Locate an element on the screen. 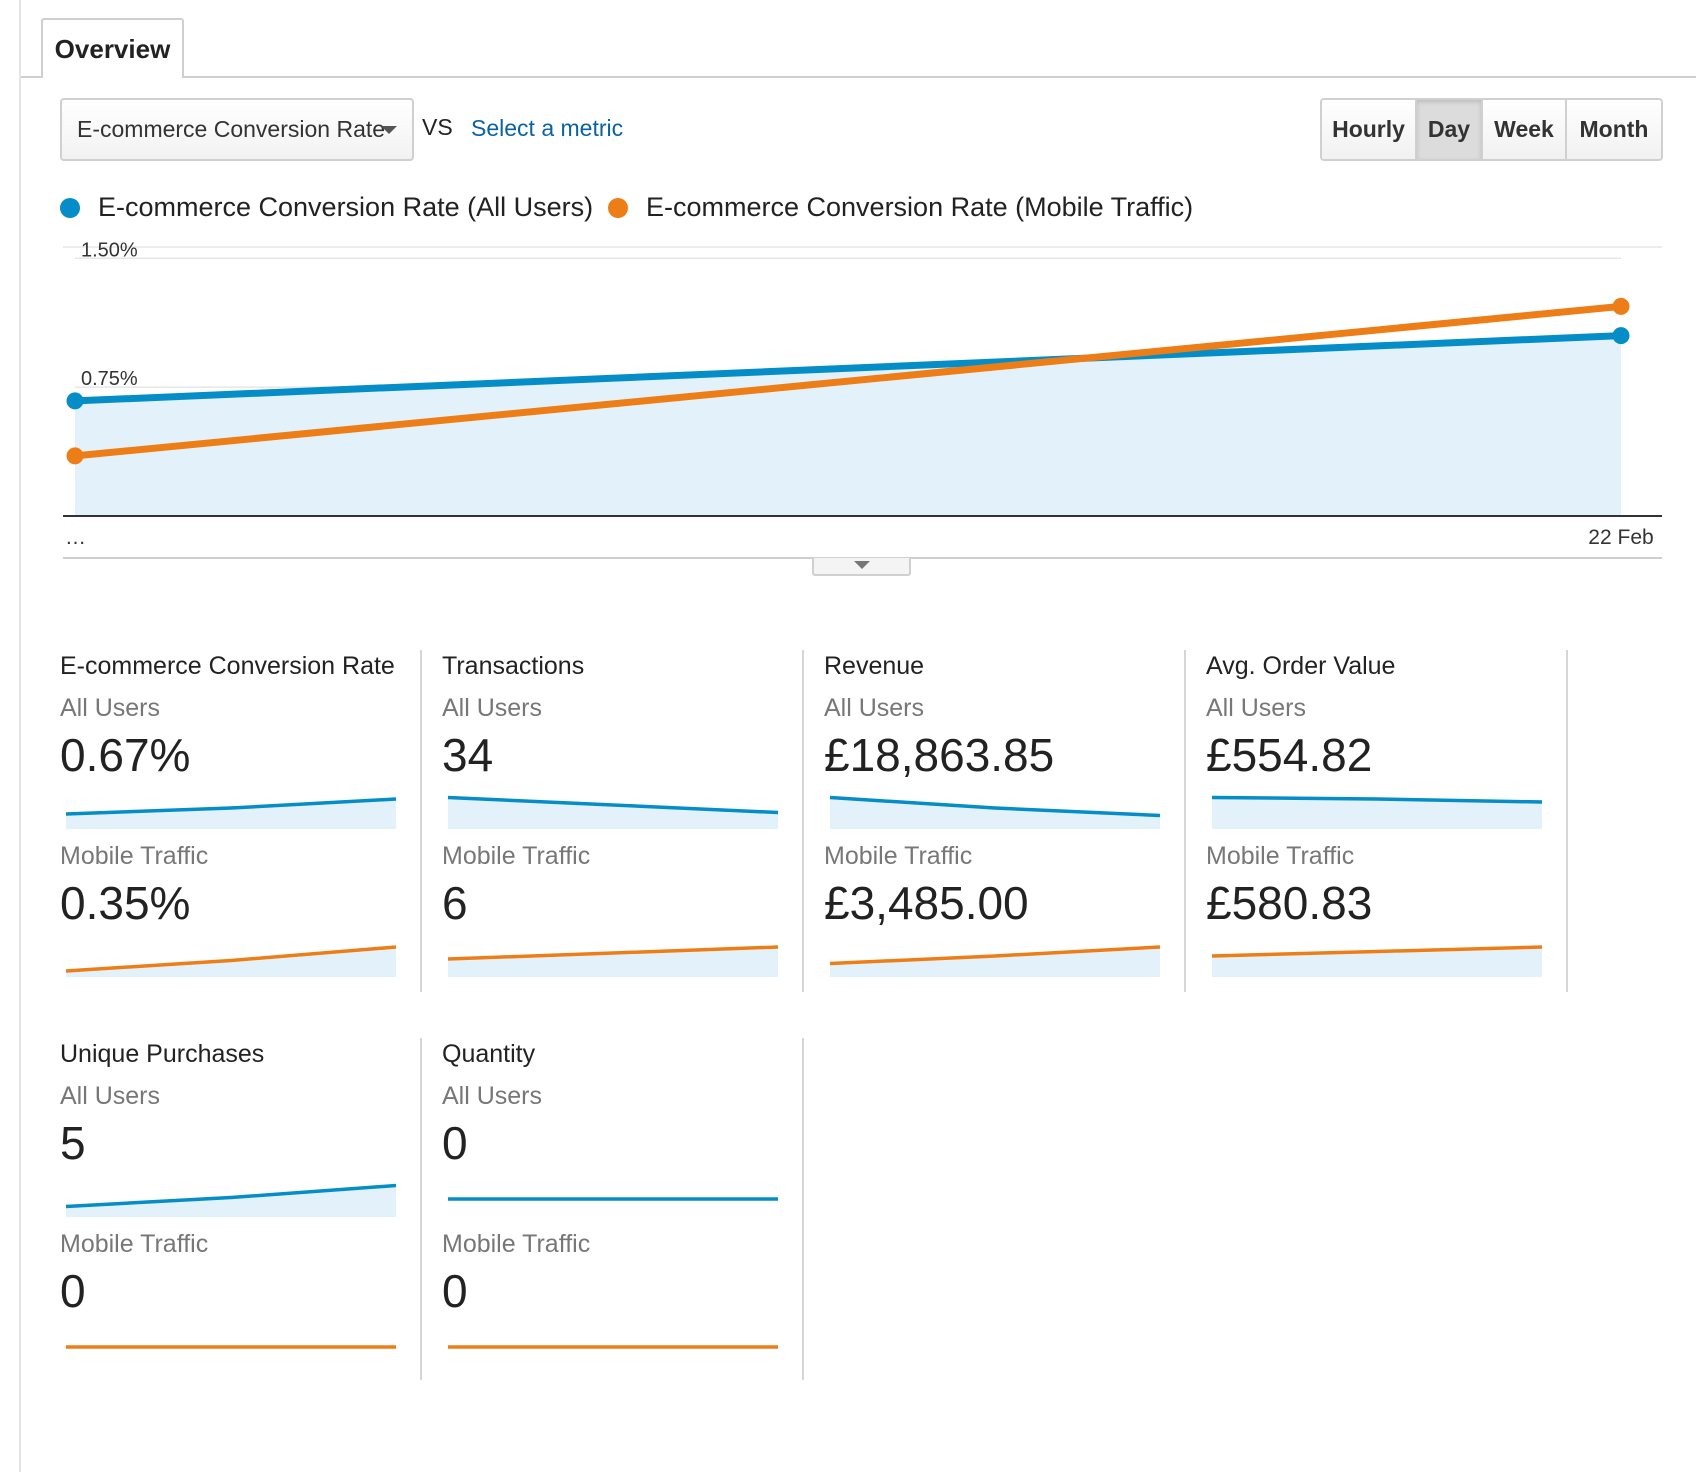 The image size is (1696, 1472). legend-label: E-commerce Conversion Rate (All Users) is located at coordinates (346, 207).